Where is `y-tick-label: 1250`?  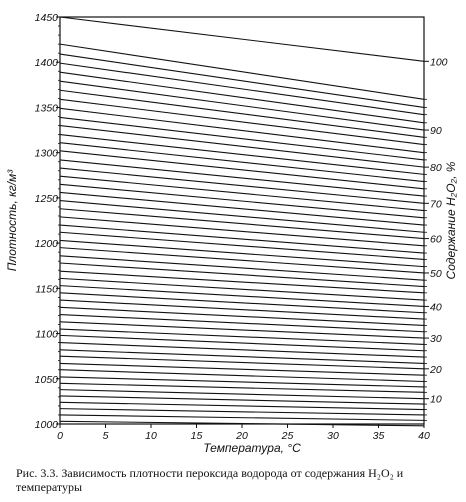
y-tick-label: 1250 is located at coordinates (47, 199).